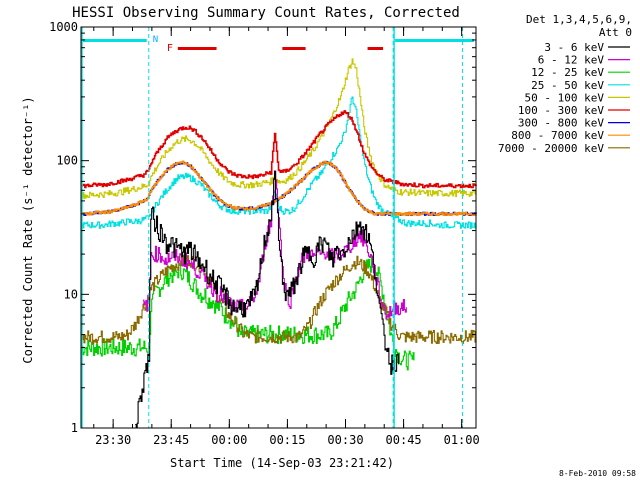  What do you see at coordinates (597, 473) in the screenshot?
I see `footer-date: 8-Feb-2010 09:58` at bounding box center [597, 473].